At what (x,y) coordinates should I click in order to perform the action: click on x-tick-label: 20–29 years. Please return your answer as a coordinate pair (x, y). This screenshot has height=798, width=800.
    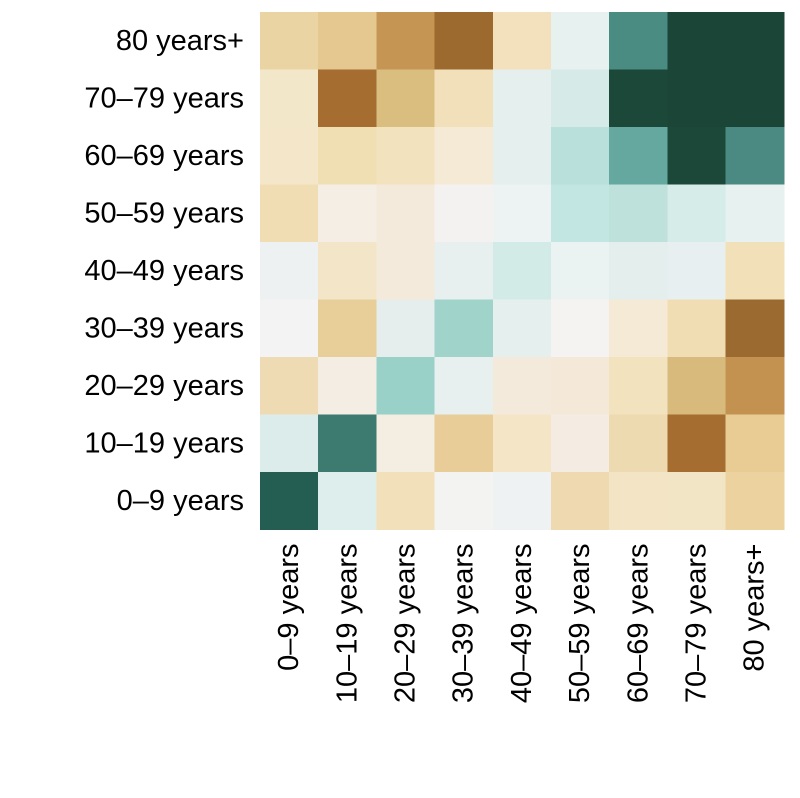
    Looking at the image, I should click on (406, 624).